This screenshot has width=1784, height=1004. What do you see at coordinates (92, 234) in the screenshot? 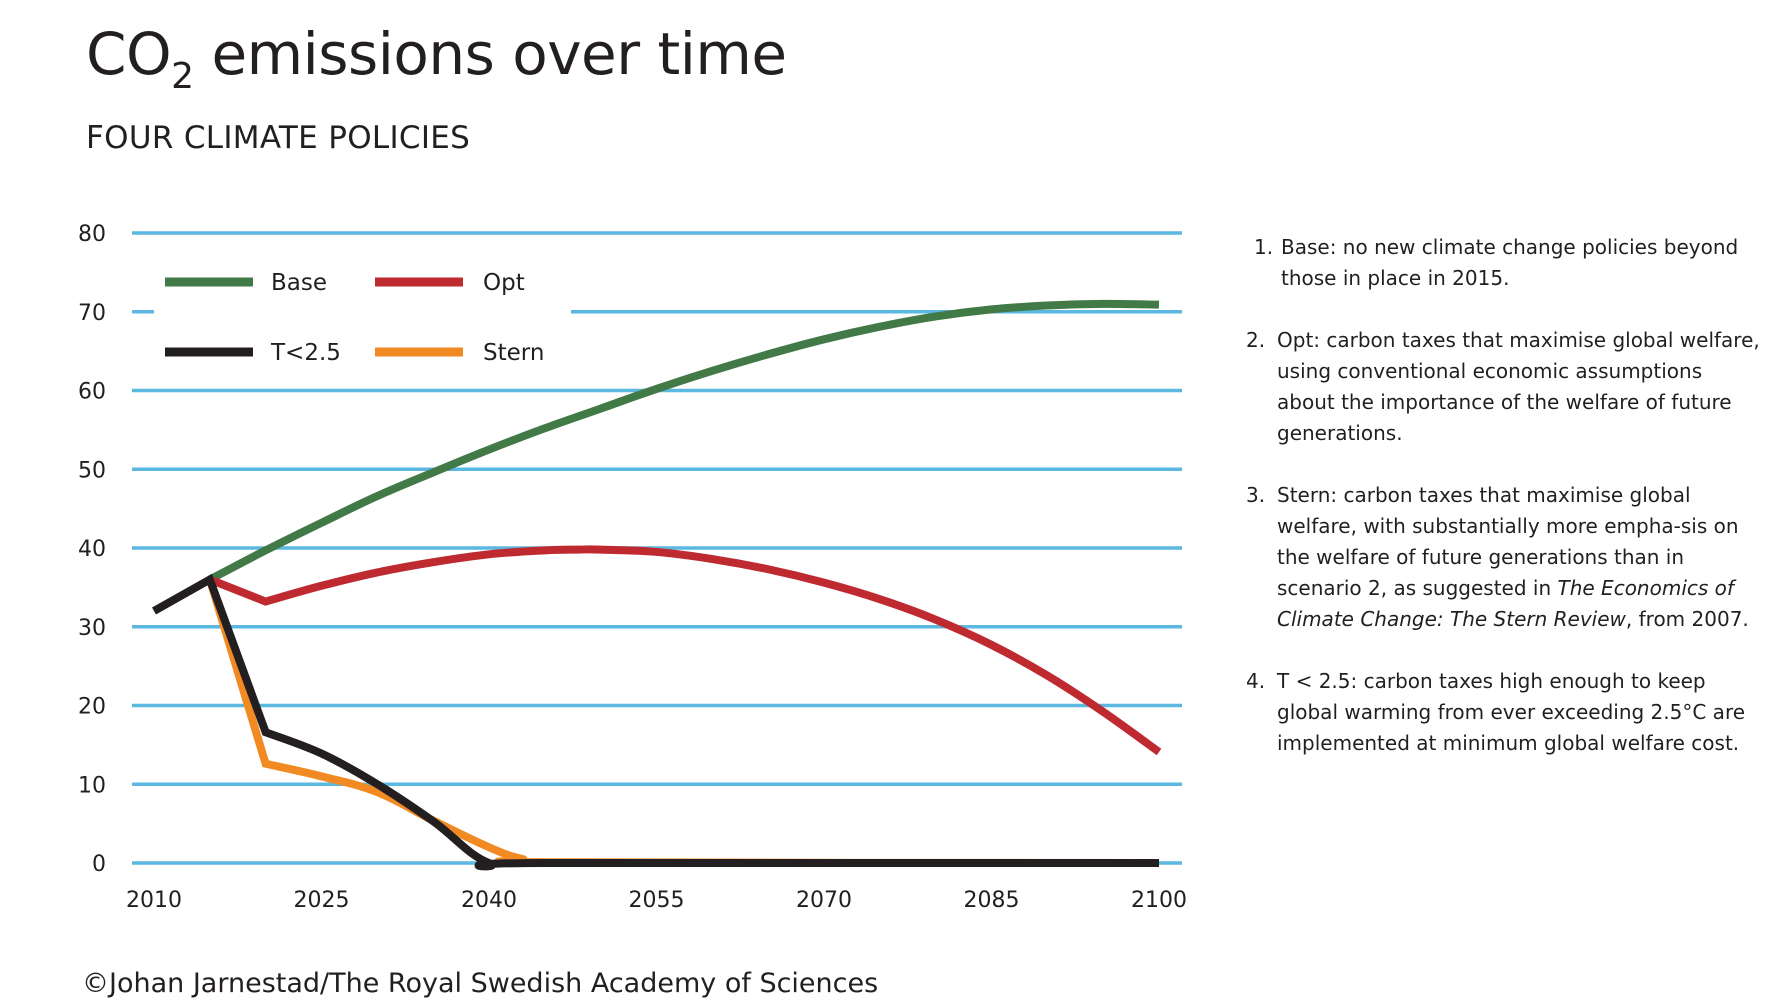
I see `y-tick-label: 80` at bounding box center [92, 234].